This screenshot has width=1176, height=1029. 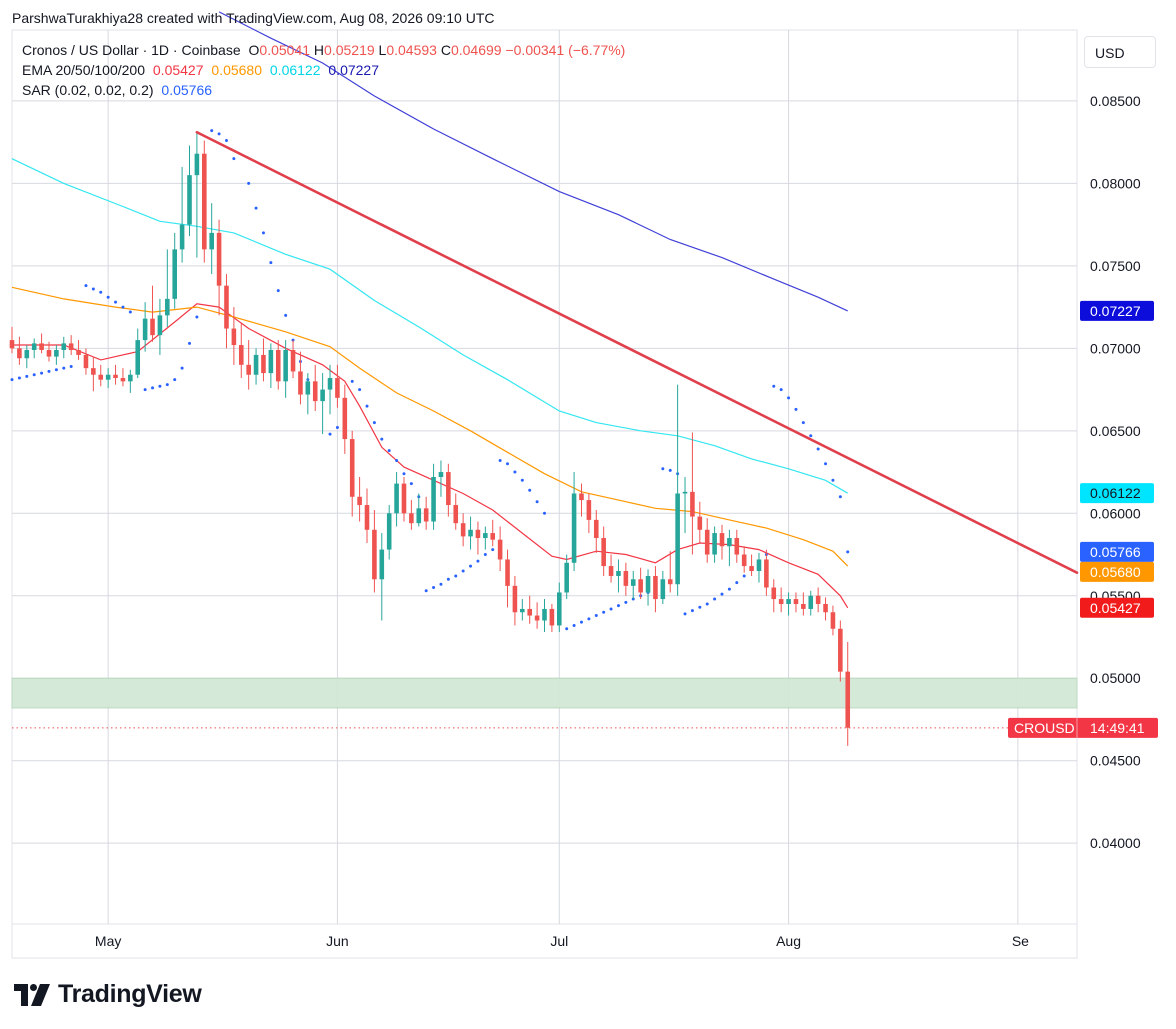 What do you see at coordinates (119, 90) in the screenshot?
I see `sar-legend: SAR (0.02, 0.02, 0.2) 0.05766` at bounding box center [119, 90].